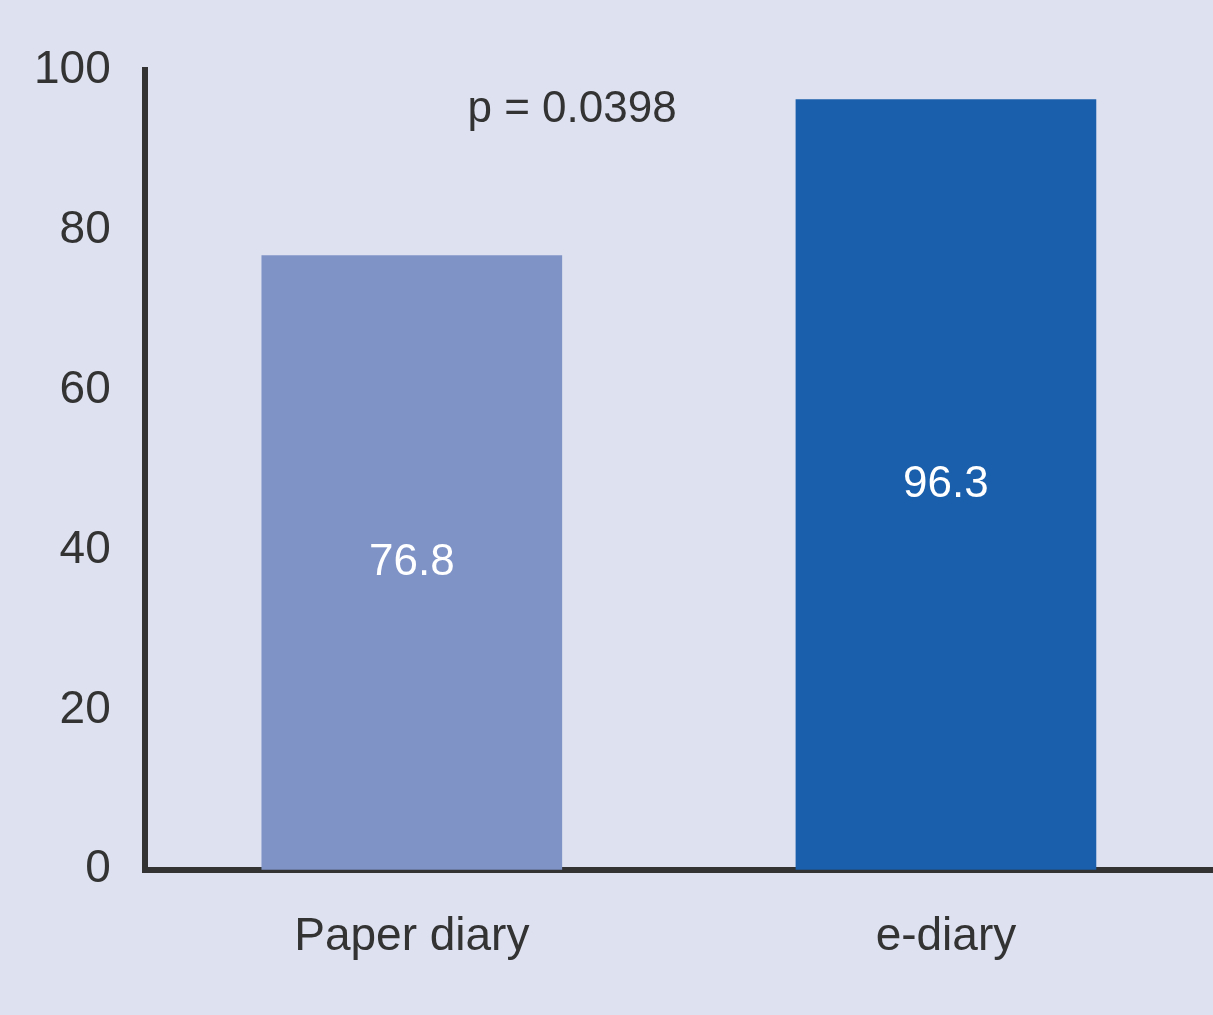 Image resolution: width=1213 pixels, height=1015 pixels. I want to click on data-label: 76.8, so click(411, 559).